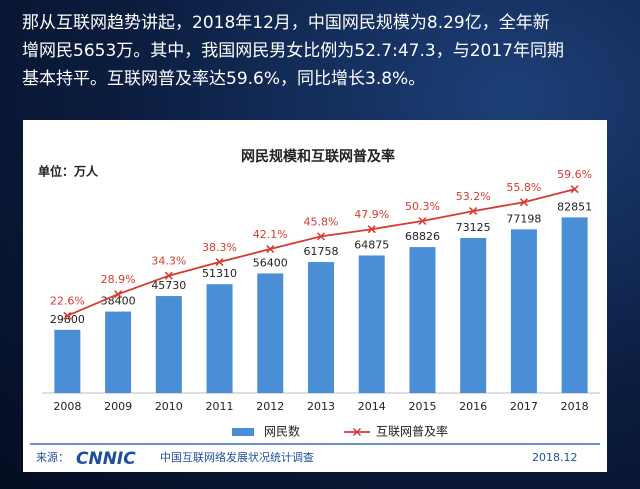 The width and height of the screenshot is (640, 489). What do you see at coordinates (318, 156) in the screenshot?
I see `chart-title: 网民规模和互联网普及率` at bounding box center [318, 156].